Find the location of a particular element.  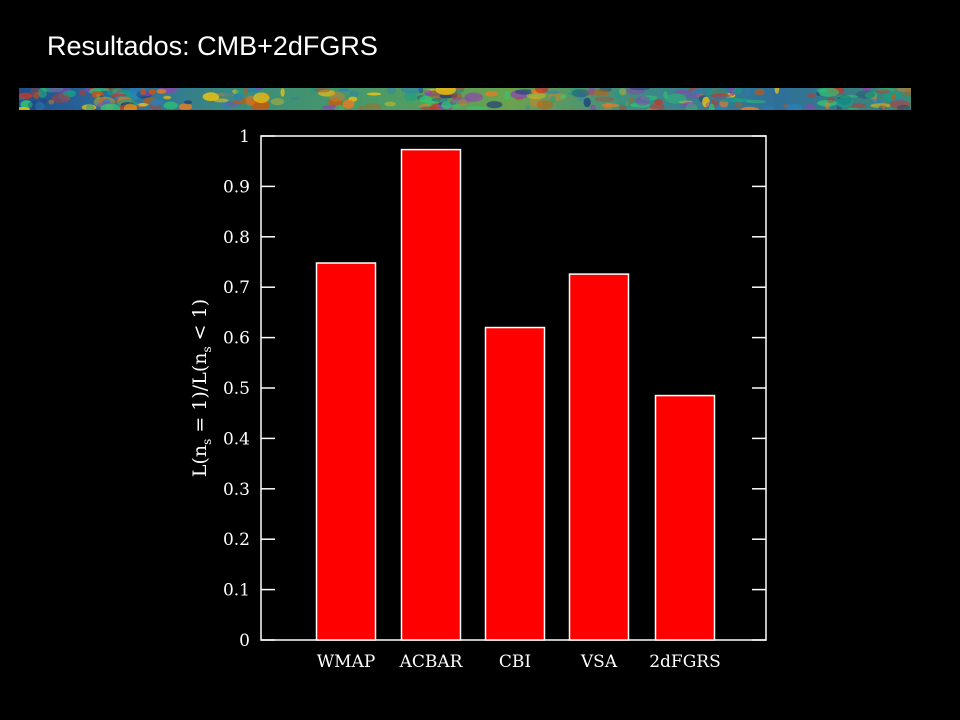

y-axis-label: L(ns = 1)/L(ns < 1) is located at coordinates (201, 388).